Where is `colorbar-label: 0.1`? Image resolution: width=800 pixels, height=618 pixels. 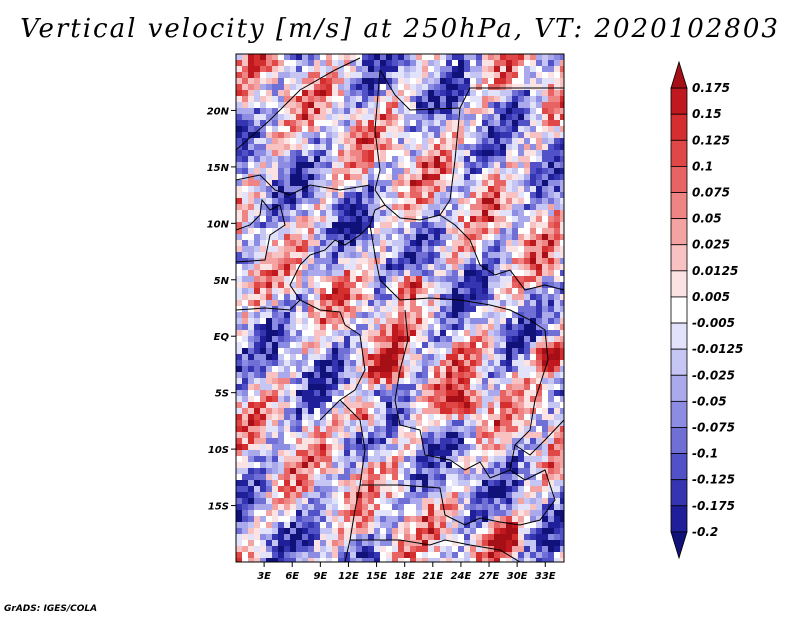 colorbar-label: 0.1 is located at coordinates (702, 166).